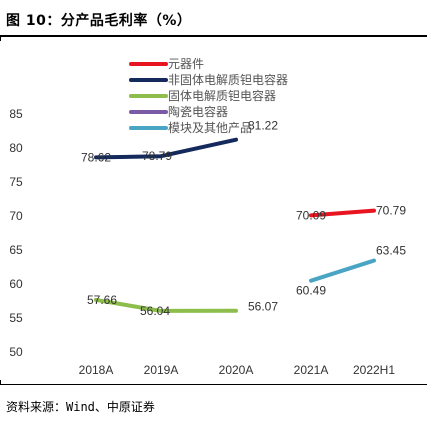 Image resolution: width=427 pixels, height=427 pixels. What do you see at coordinates (198, 111) in the screenshot?
I see `legend-label: 陶瓷电容器` at bounding box center [198, 111].